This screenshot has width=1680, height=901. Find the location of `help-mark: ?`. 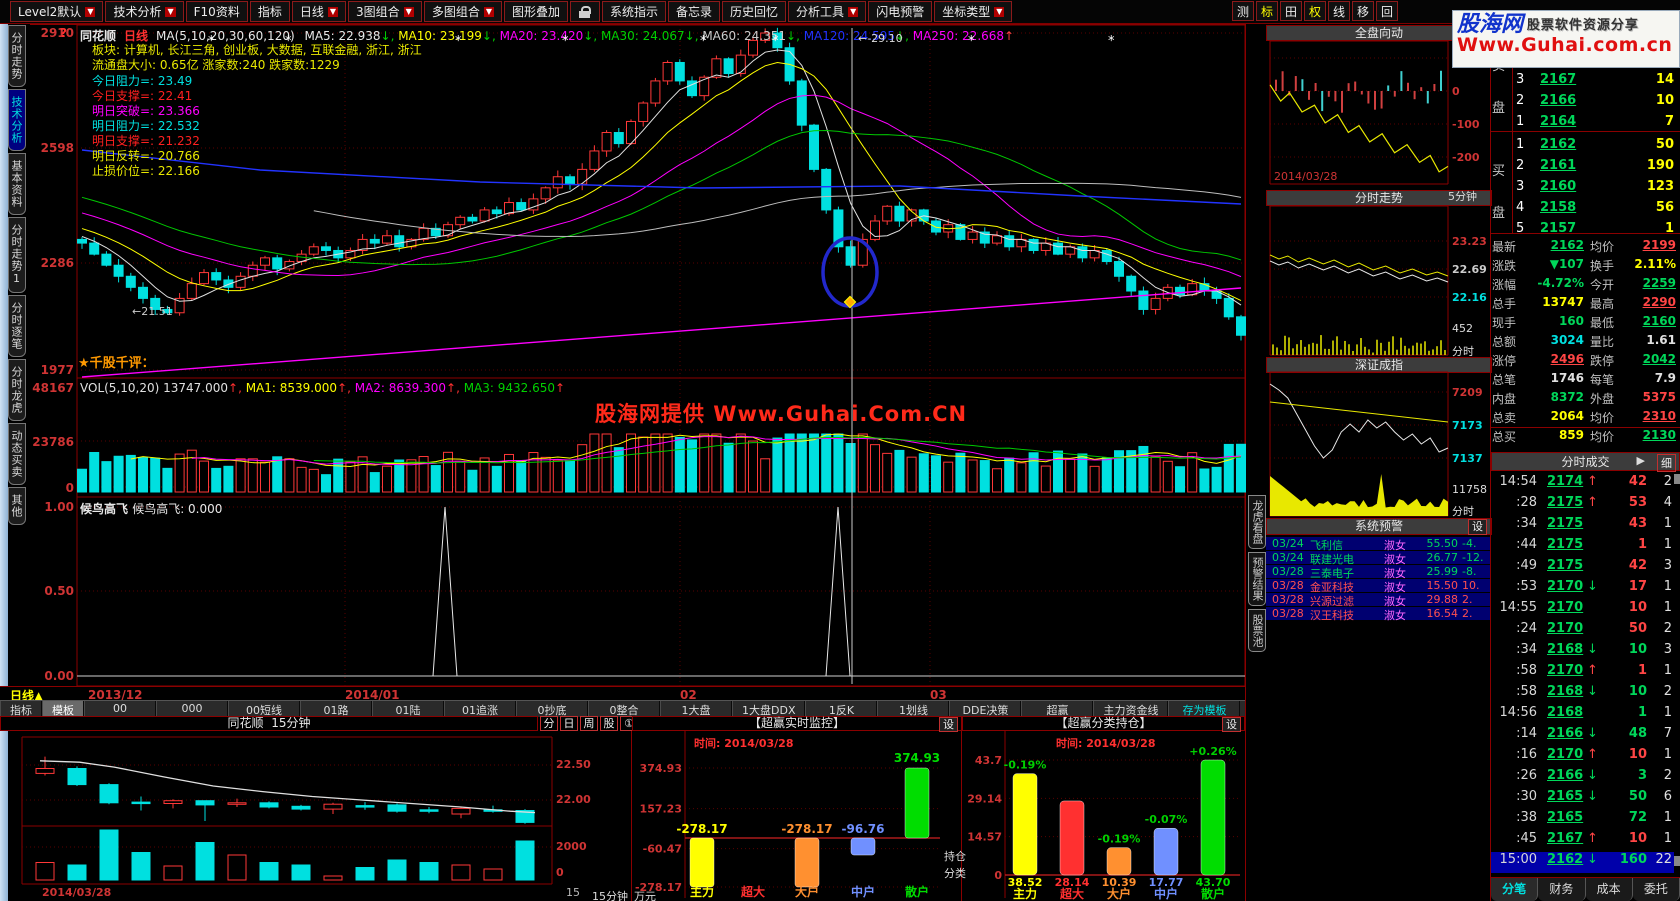

help-mark: ? is located at coordinates (63, 33).